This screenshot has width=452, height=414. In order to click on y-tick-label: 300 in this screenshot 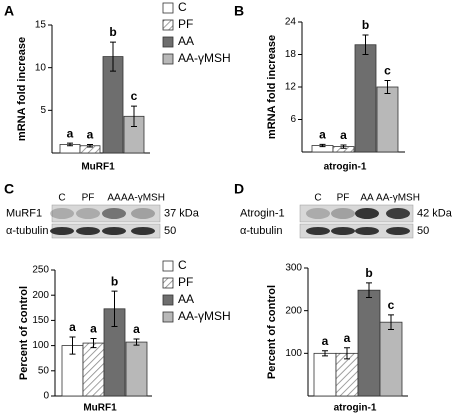, I will do `click(293, 268)`.